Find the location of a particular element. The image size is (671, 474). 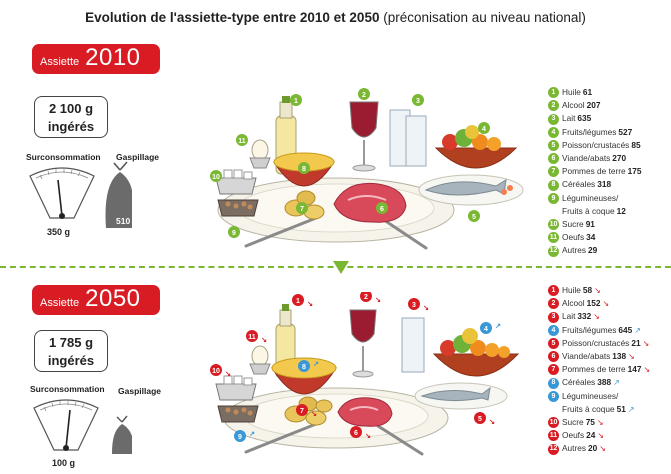

legend-label: Poisson/crustacés is located at coordinates (596, 144).